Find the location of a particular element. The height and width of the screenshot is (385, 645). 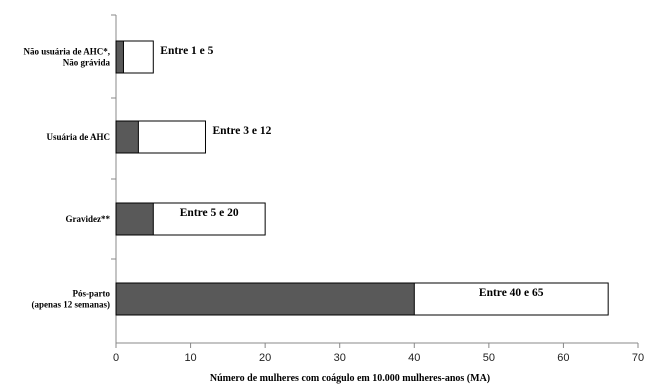

category-label: Gravidez** is located at coordinates (88, 219).